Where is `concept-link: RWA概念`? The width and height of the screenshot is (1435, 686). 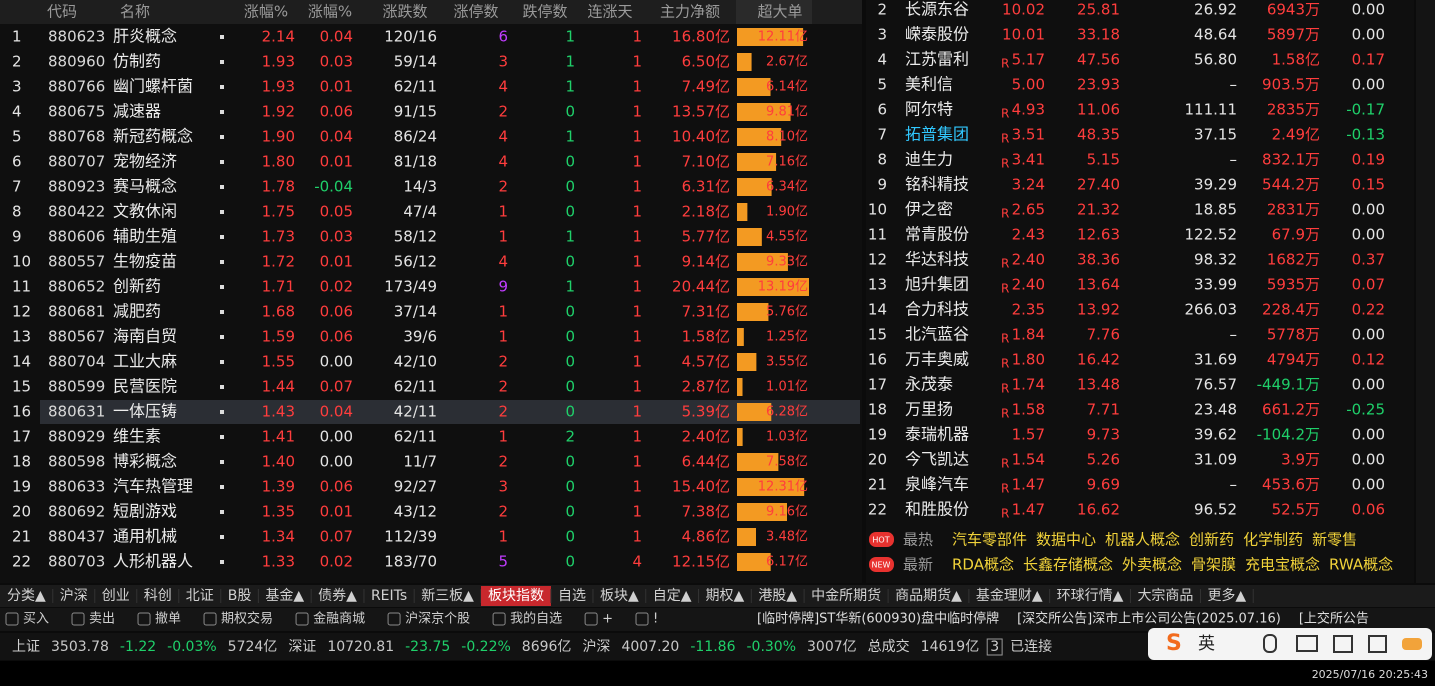
concept-link: RWA概念 is located at coordinates (1361, 565).